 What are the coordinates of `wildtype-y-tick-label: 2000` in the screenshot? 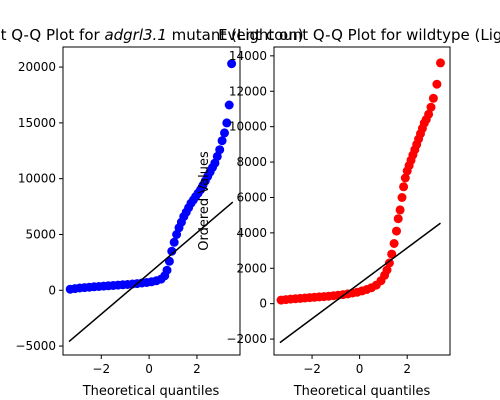 It's located at (251, 268).